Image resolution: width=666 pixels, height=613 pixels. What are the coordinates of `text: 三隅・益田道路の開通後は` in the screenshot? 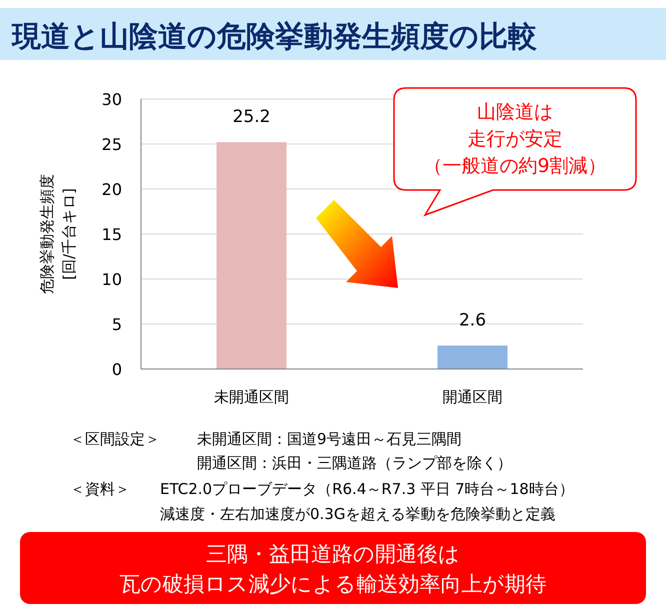 It's located at (333, 554).